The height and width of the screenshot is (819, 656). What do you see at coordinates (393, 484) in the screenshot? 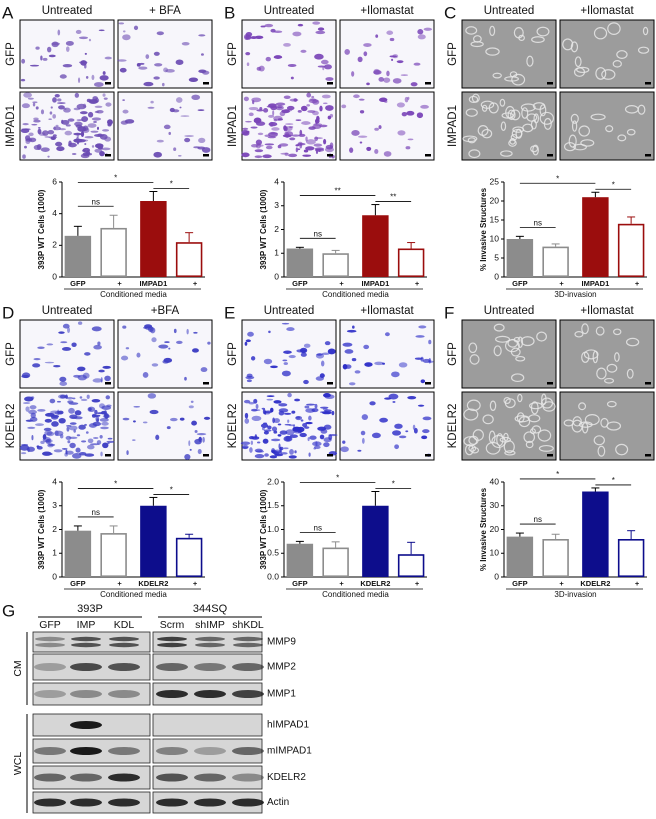
I see `significance-label: *` at bounding box center [393, 484].